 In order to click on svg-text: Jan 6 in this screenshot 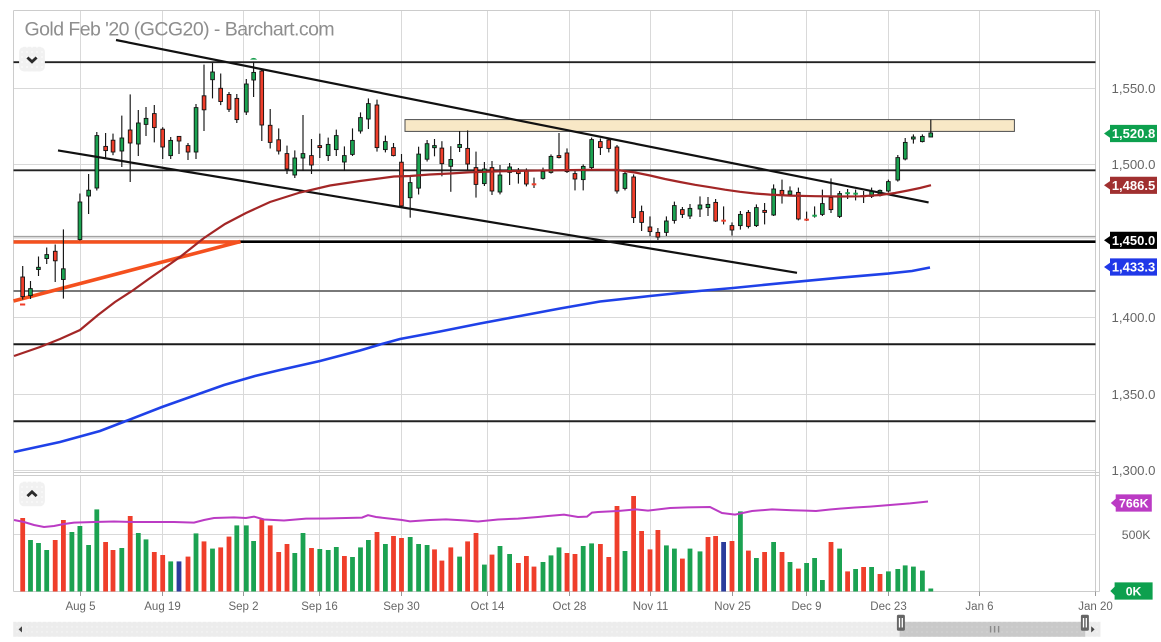, I will do `click(979, 607)`.